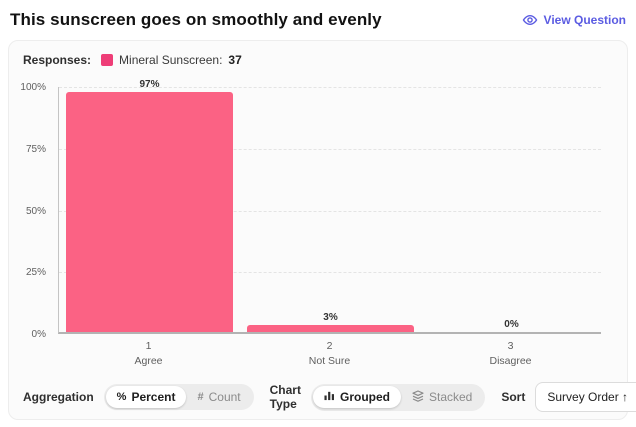 This screenshot has width=636, height=427. What do you see at coordinates (450, 397) in the screenshot?
I see `stacked-label: Stacked` at bounding box center [450, 397].